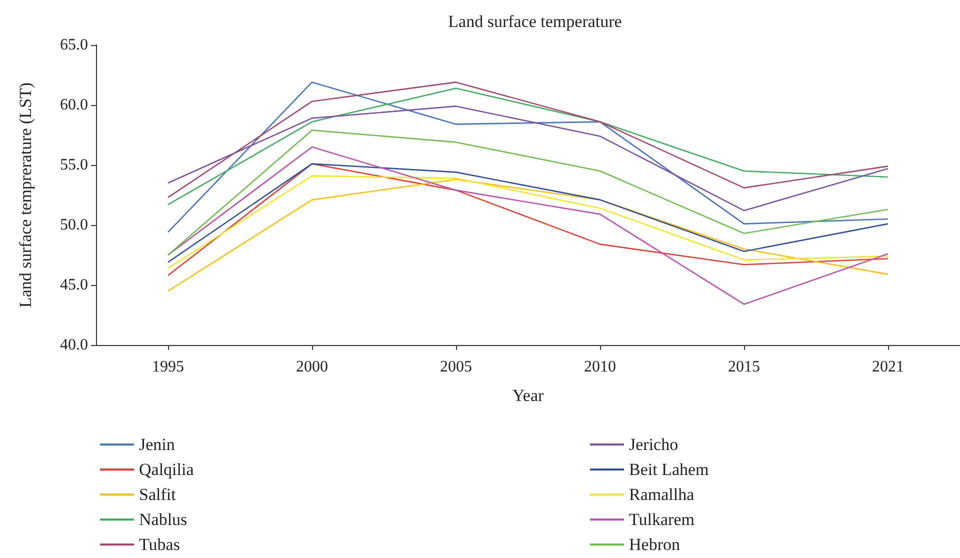 This screenshot has width=960, height=558. I want to click on y-tick-label: 55.0, so click(74, 165).